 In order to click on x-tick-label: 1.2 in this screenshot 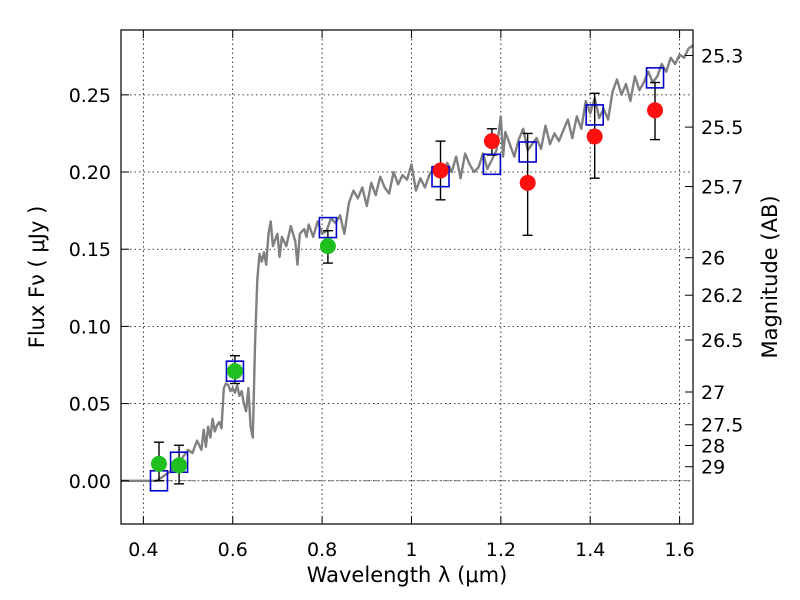, I will do `click(501, 550)`.